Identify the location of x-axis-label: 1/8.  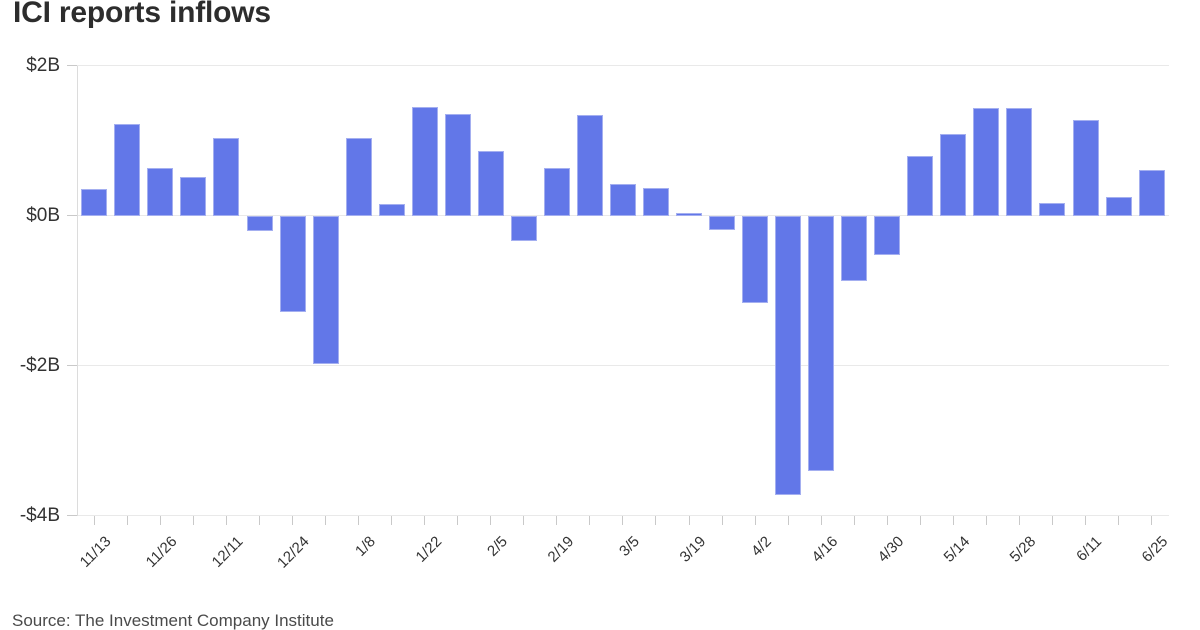
(365, 546).